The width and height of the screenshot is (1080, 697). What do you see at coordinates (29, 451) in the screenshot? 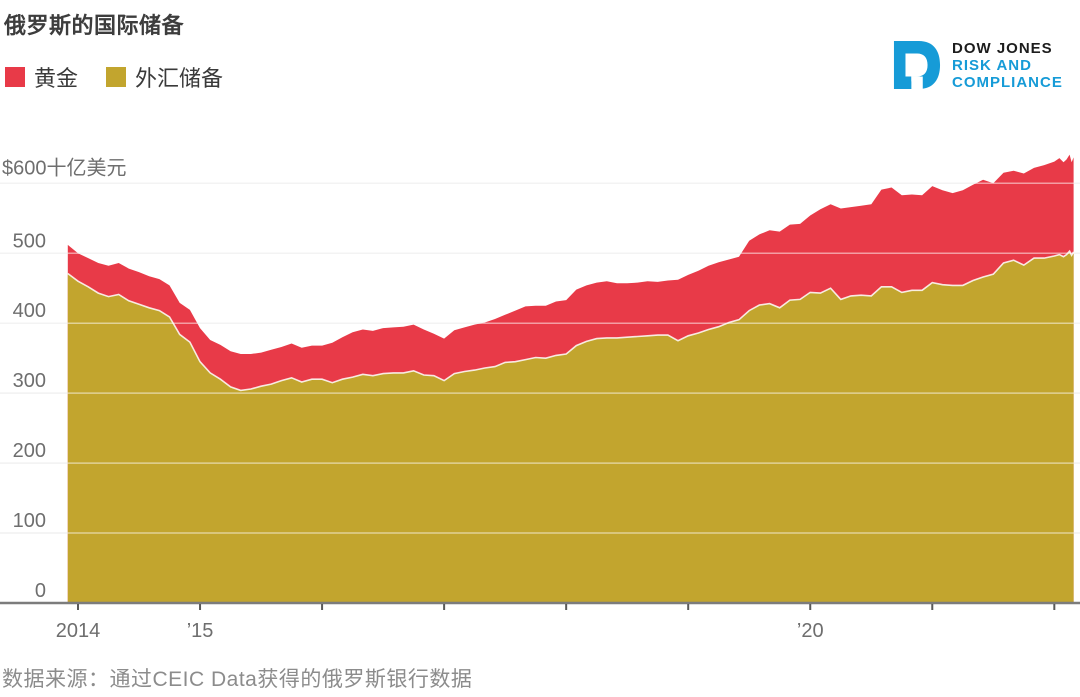
I see `y-tick-label: 200` at bounding box center [29, 451].